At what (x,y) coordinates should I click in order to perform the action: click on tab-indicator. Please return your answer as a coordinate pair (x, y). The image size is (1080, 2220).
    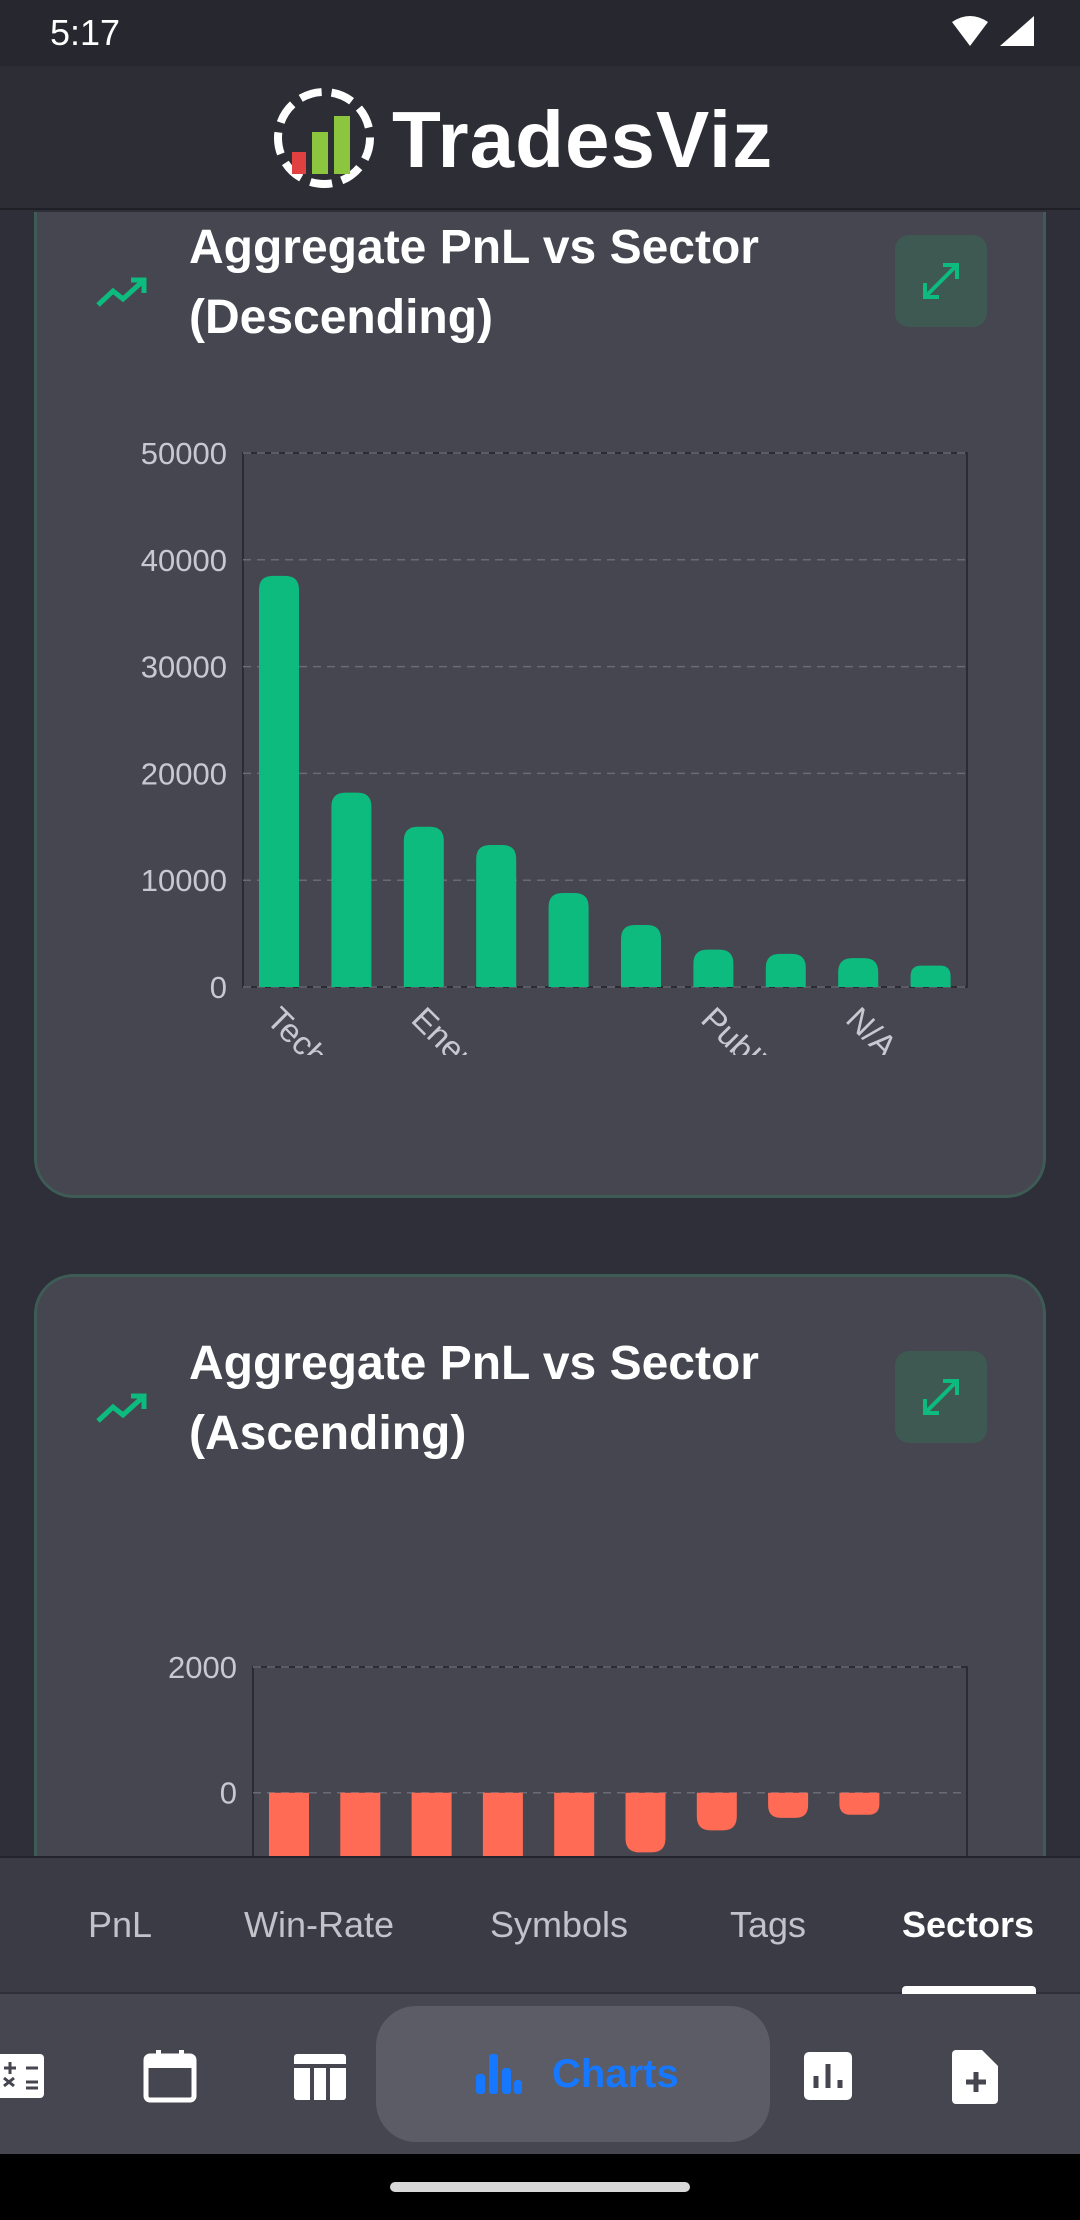
    Looking at the image, I should click on (969, 1990).